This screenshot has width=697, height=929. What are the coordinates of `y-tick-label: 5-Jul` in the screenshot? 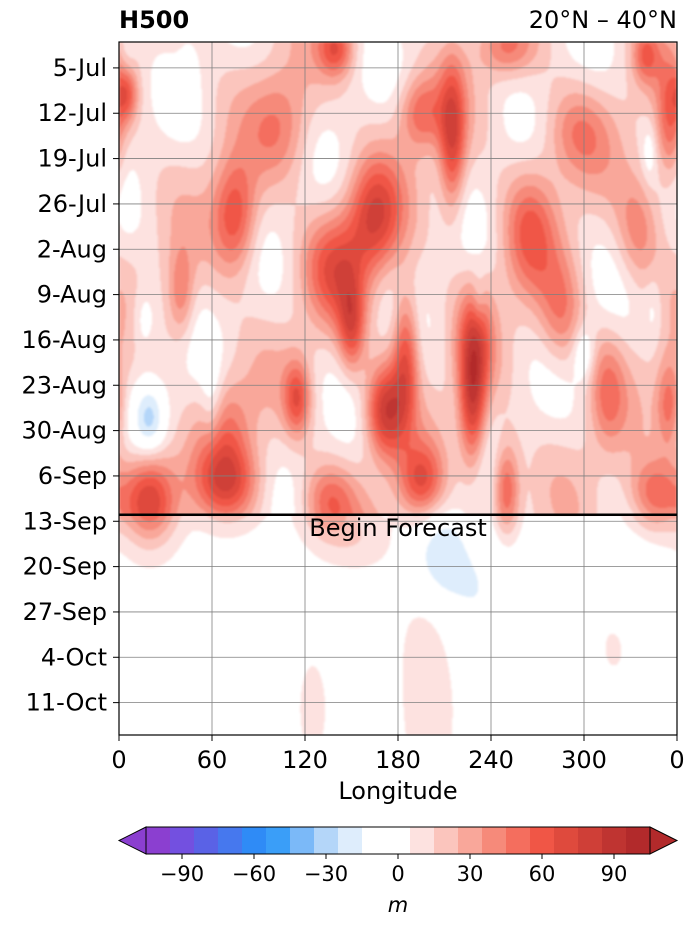 It's located at (80, 68).